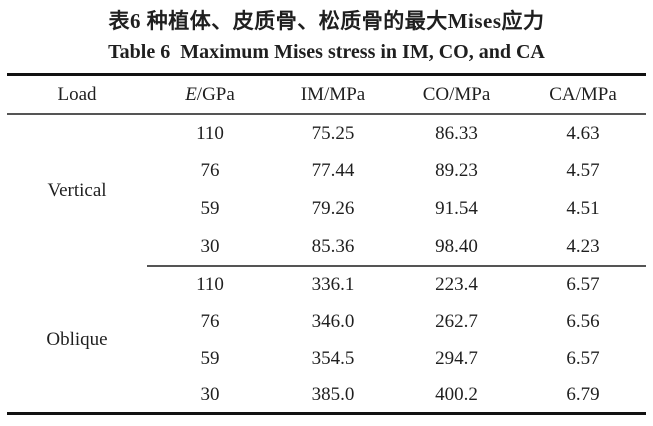 Image resolution: width=653 pixels, height=426 pixels. Describe the element at coordinates (456, 394) in the screenshot. I see `co-mpa-value: 400.2` at that location.